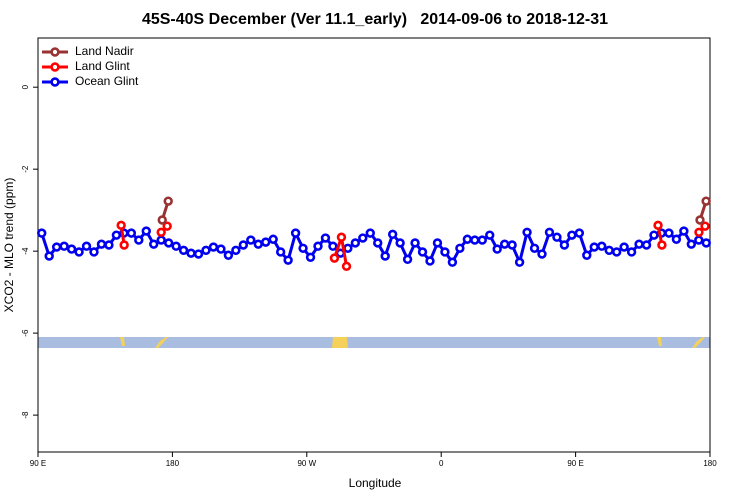 The height and width of the screenshot is (500, 750). What do you see at coordinates (25, 333) in the screenshot?
I see `y-tick-label: -6` at bounding box center [25, 333].